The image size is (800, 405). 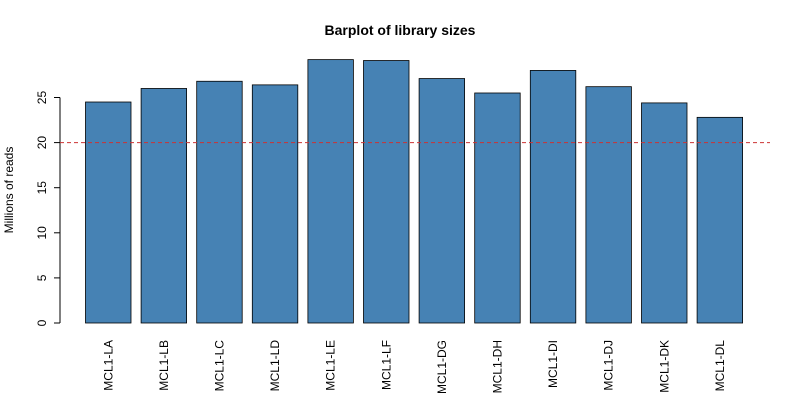 What do you see at coordinates (442, 201) in the screenshot?
I see `bar-mcl1-dg` at bounding box center [442, 201].